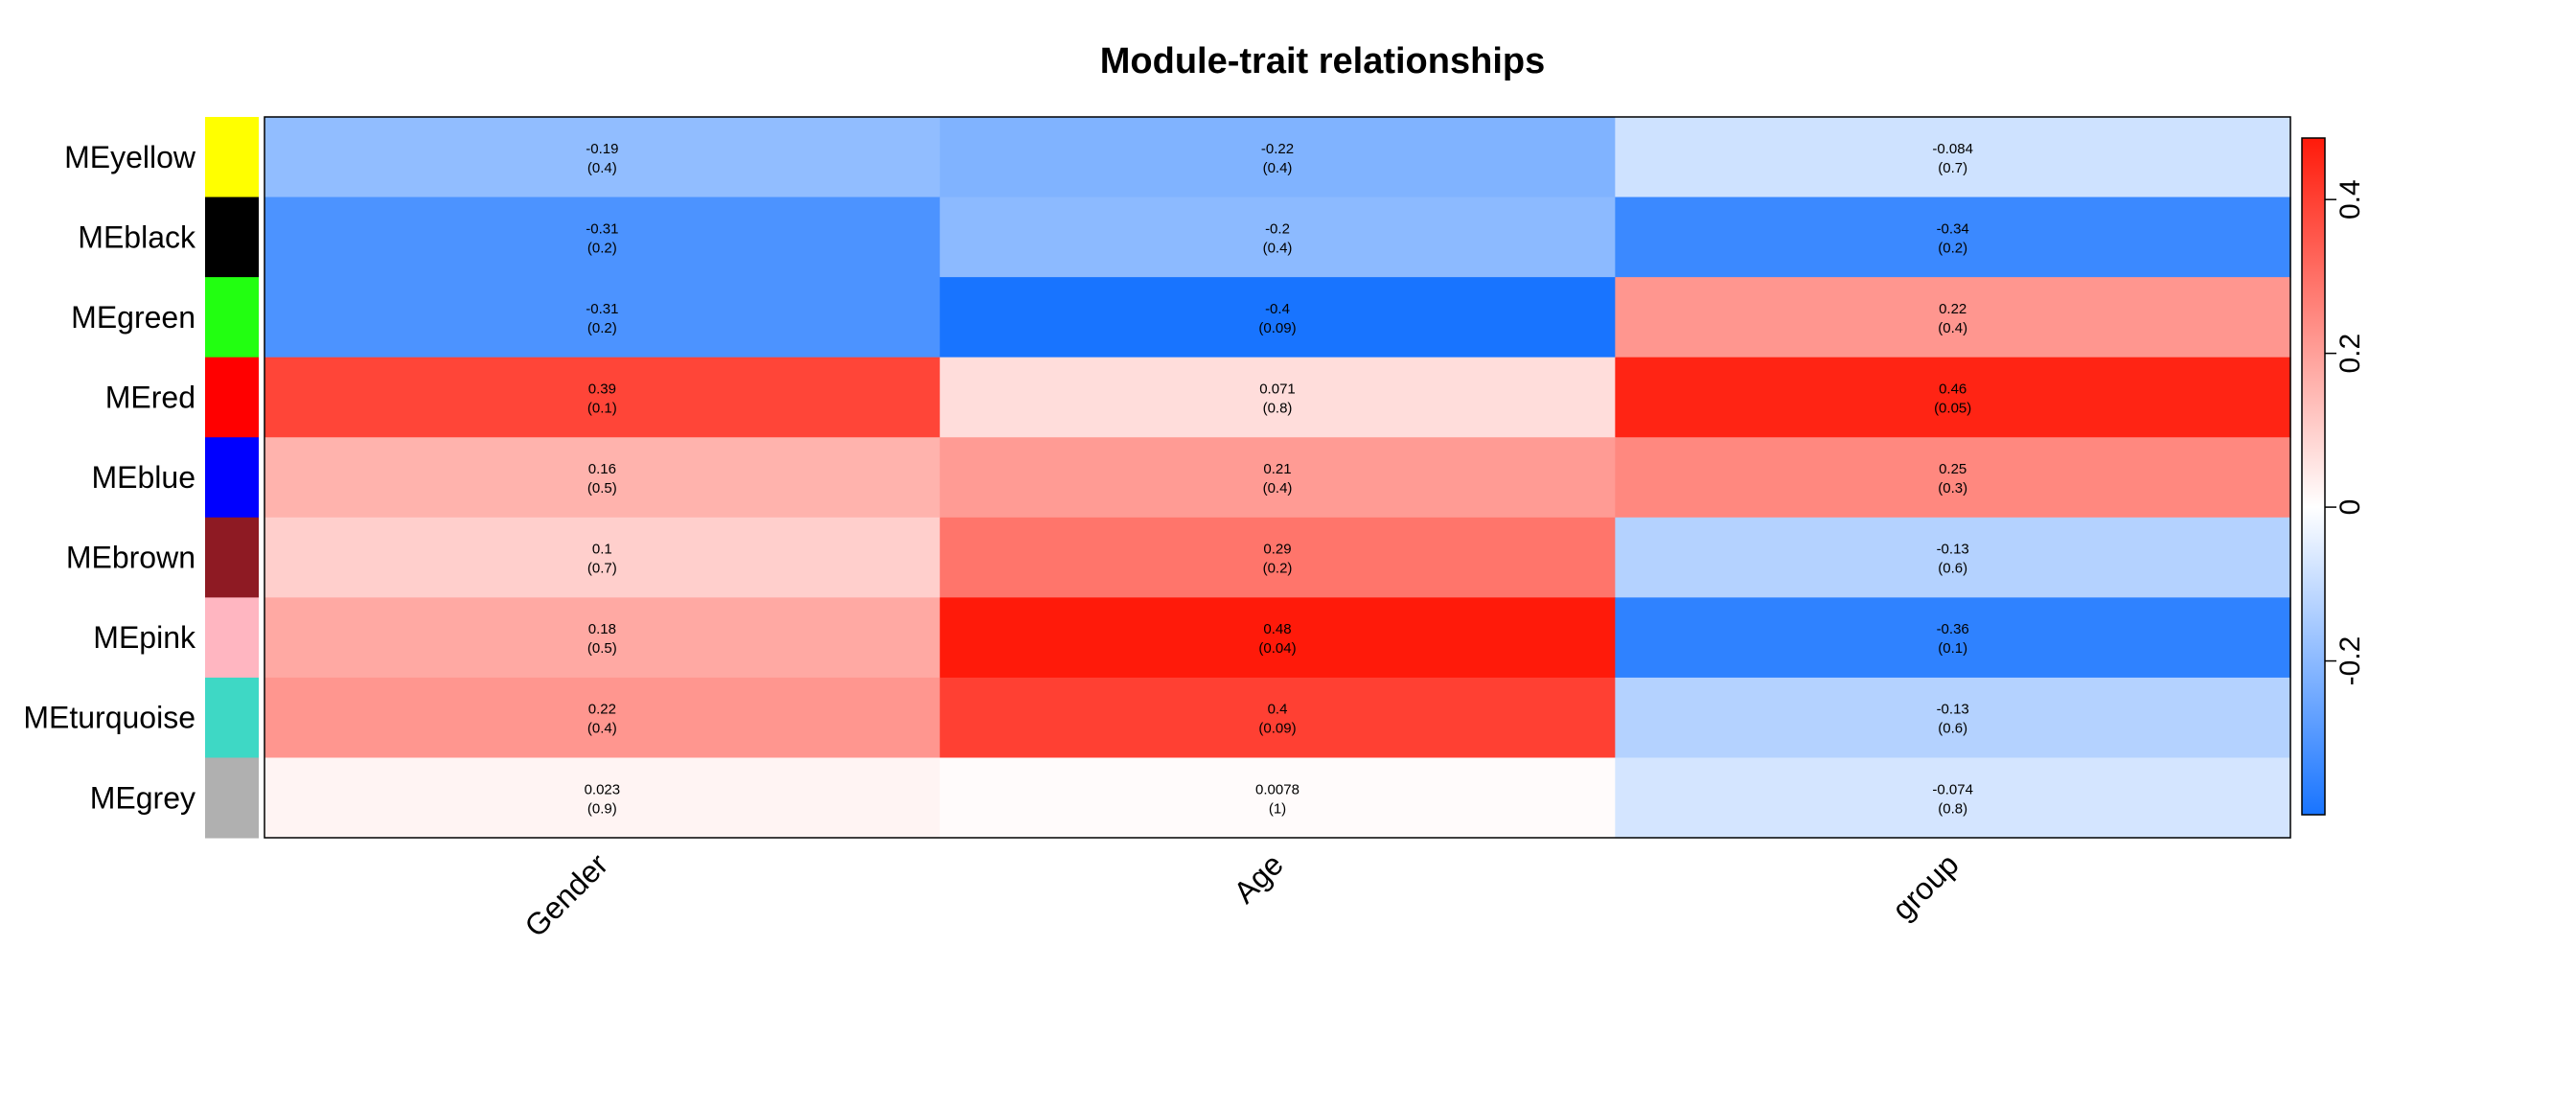 This screenshot has width=2576, height=1109. I want to click on cell-correlation-label: 0.071, so click(1277, 389).